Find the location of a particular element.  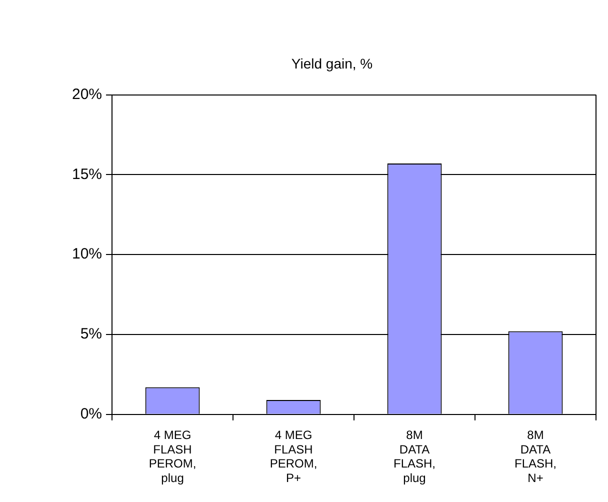

y-tick-label: 15% is located at coordinates (87, 174).